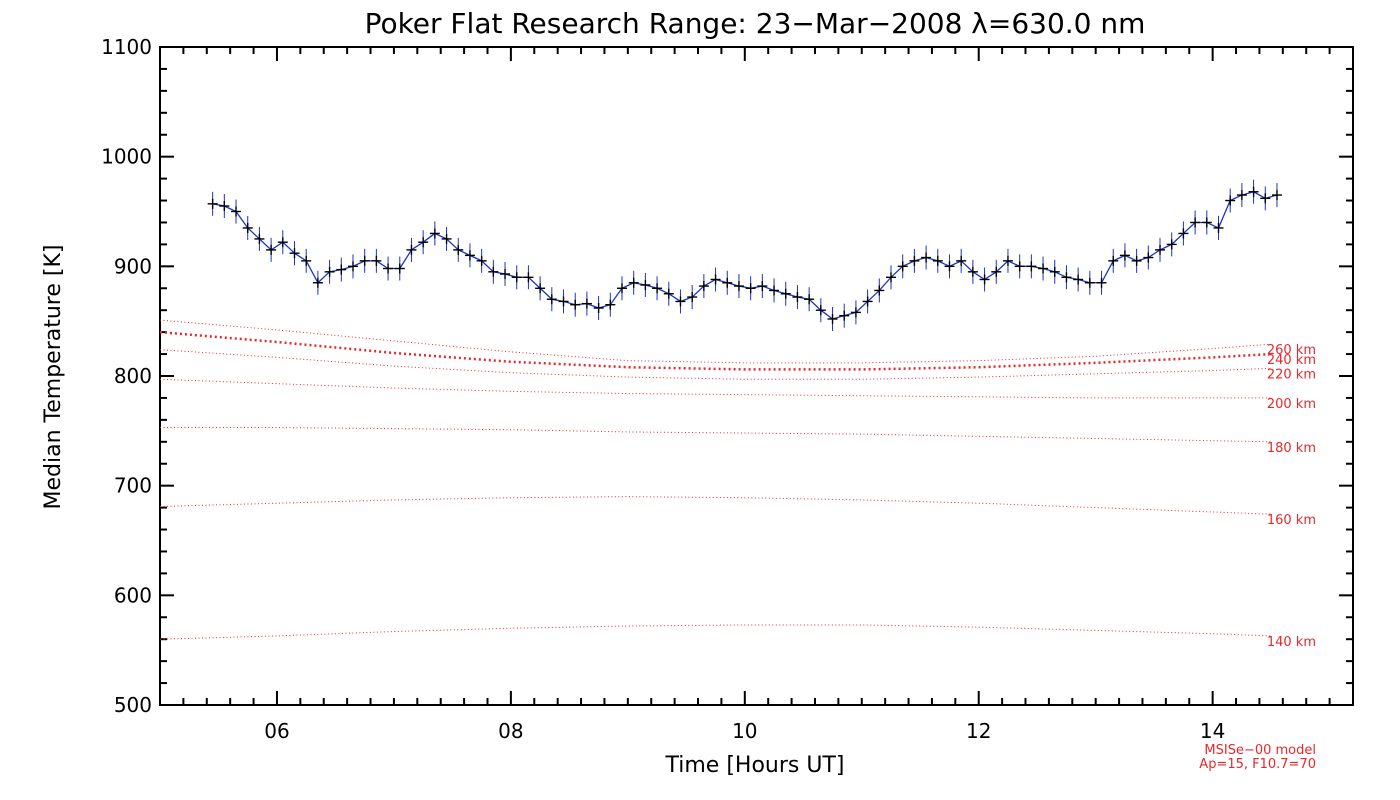  Describe the element at coordinates (126, 157) in the screenshot. I see `y-tick-label: 1000` at that location.